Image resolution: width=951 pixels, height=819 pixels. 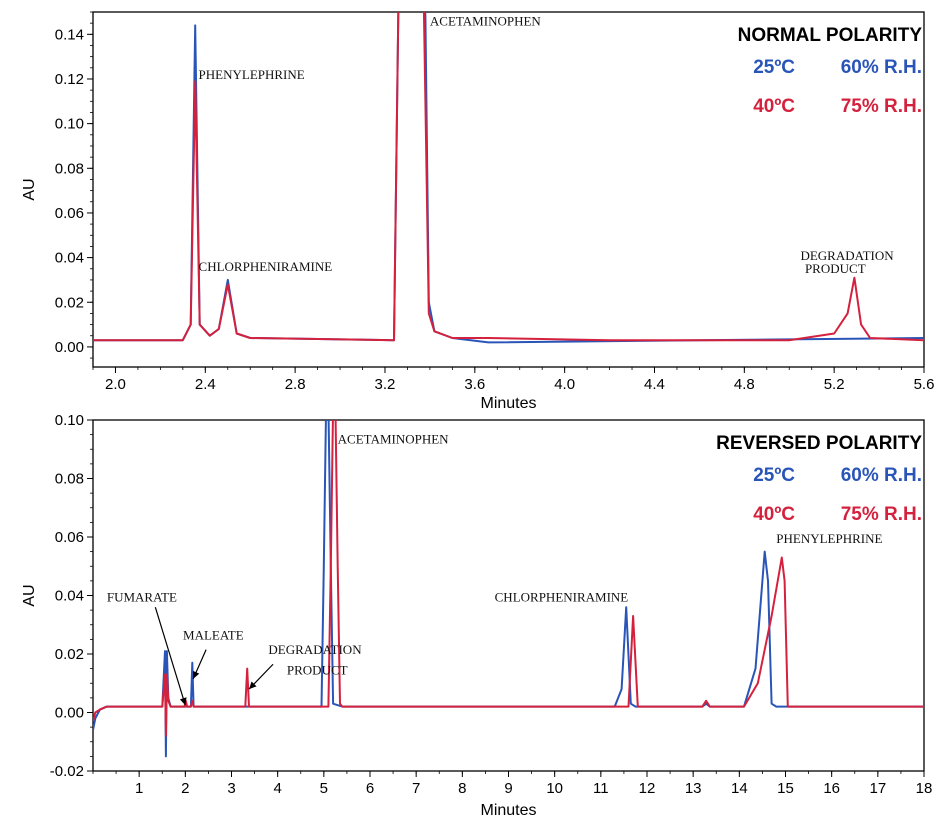 I want to click on x-tick-label: 4.8, so click(x=744, y=384).